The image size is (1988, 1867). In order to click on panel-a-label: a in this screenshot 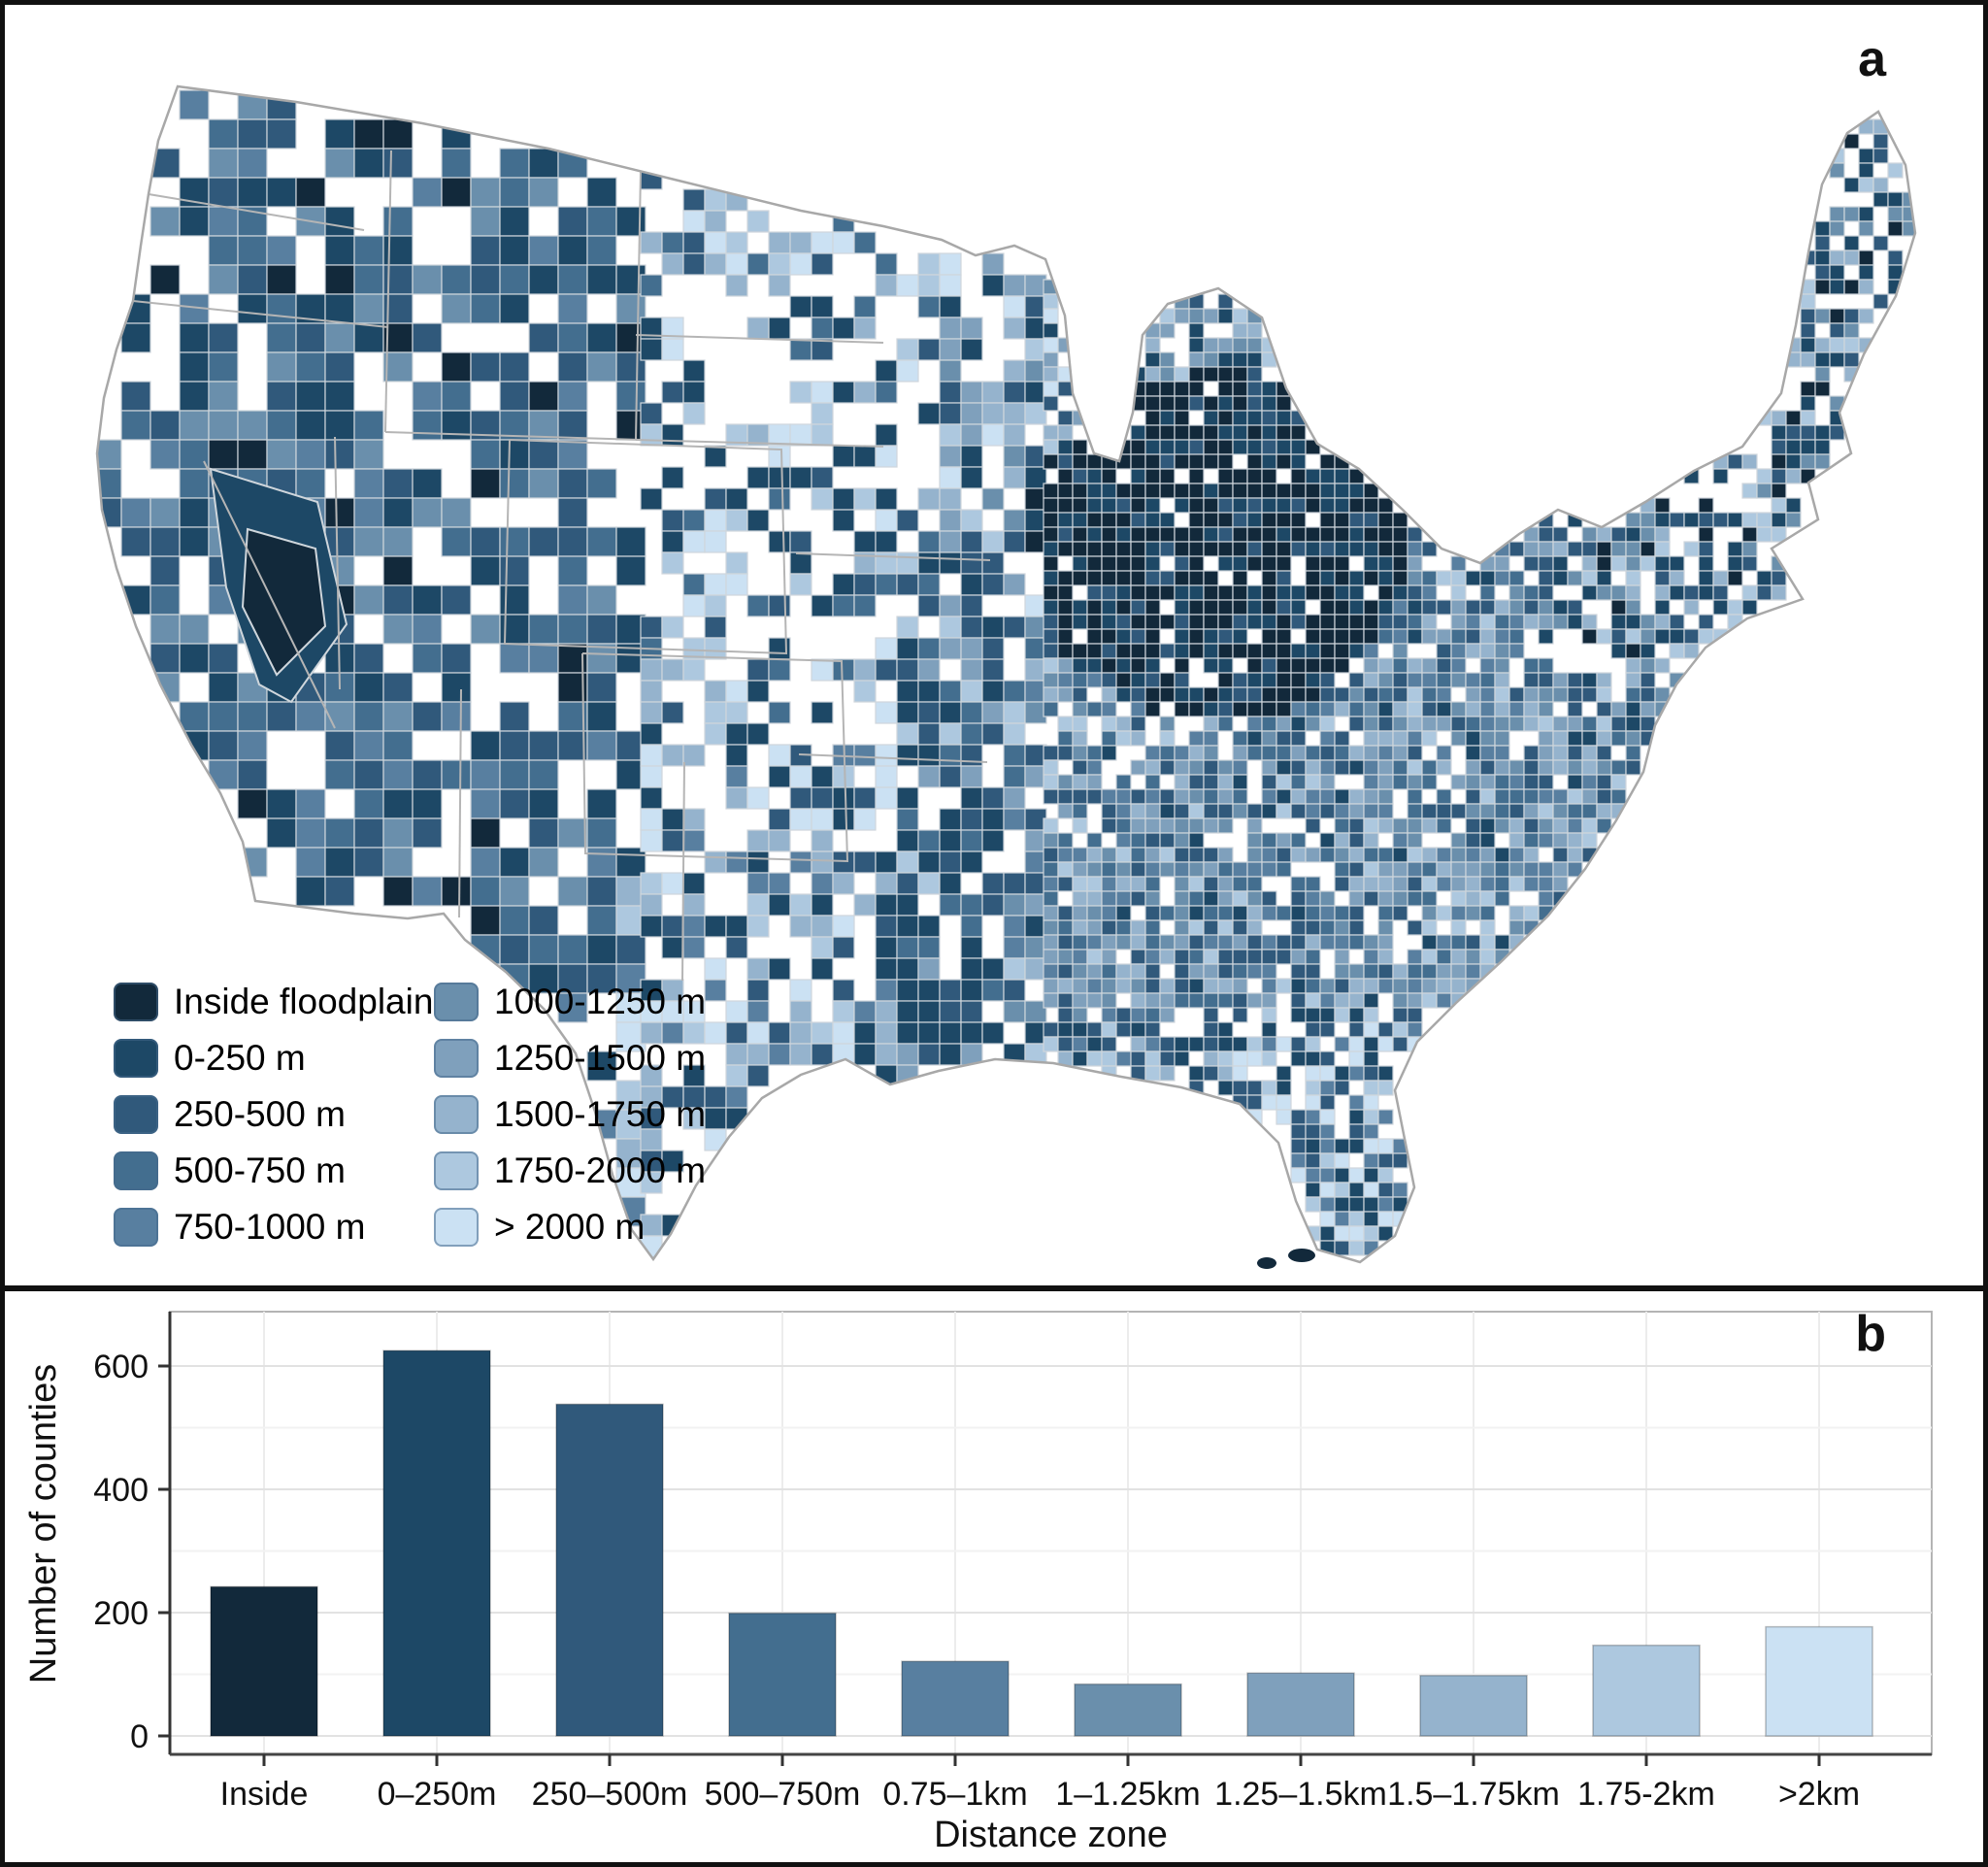, I will do `click(1872, 59)`.